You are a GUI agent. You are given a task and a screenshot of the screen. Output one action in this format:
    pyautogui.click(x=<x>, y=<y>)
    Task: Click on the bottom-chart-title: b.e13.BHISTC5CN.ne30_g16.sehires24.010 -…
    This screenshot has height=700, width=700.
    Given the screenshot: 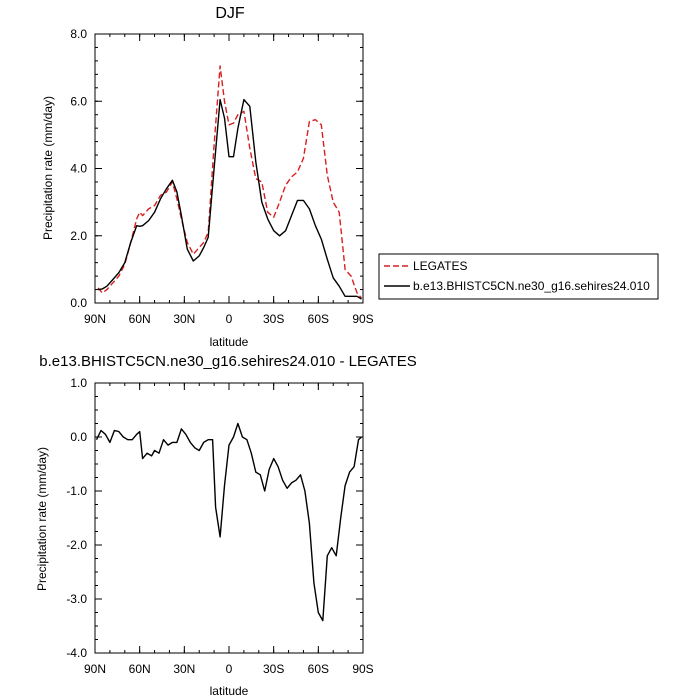 What is the action you would take?
    pyautogui.click(x=227, y=361)
    